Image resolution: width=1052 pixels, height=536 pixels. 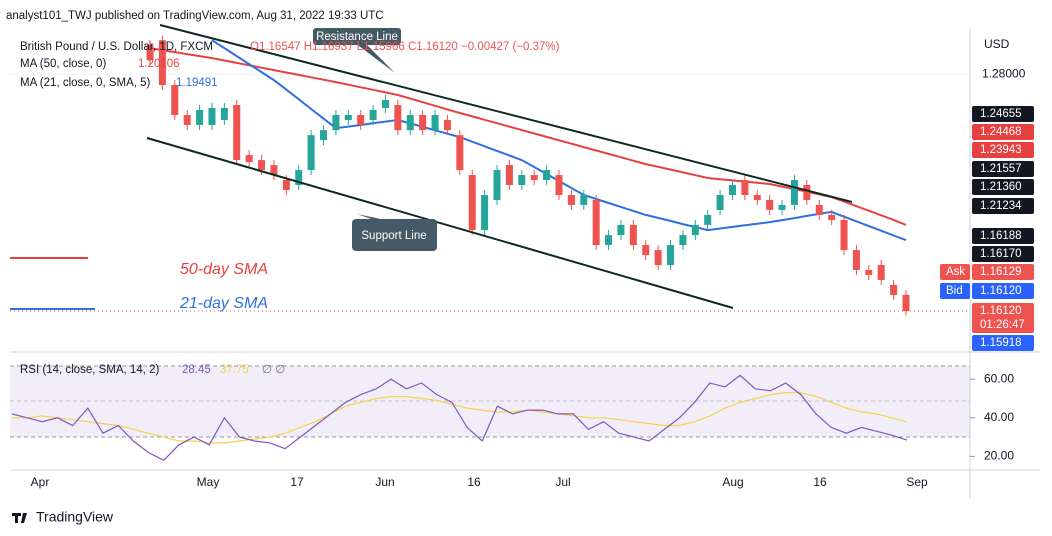 What do you see at coordinates (1001, 150) in the screenshot?
I see `price-badge-label: 1.23943` at bounding box center [1001, 150].